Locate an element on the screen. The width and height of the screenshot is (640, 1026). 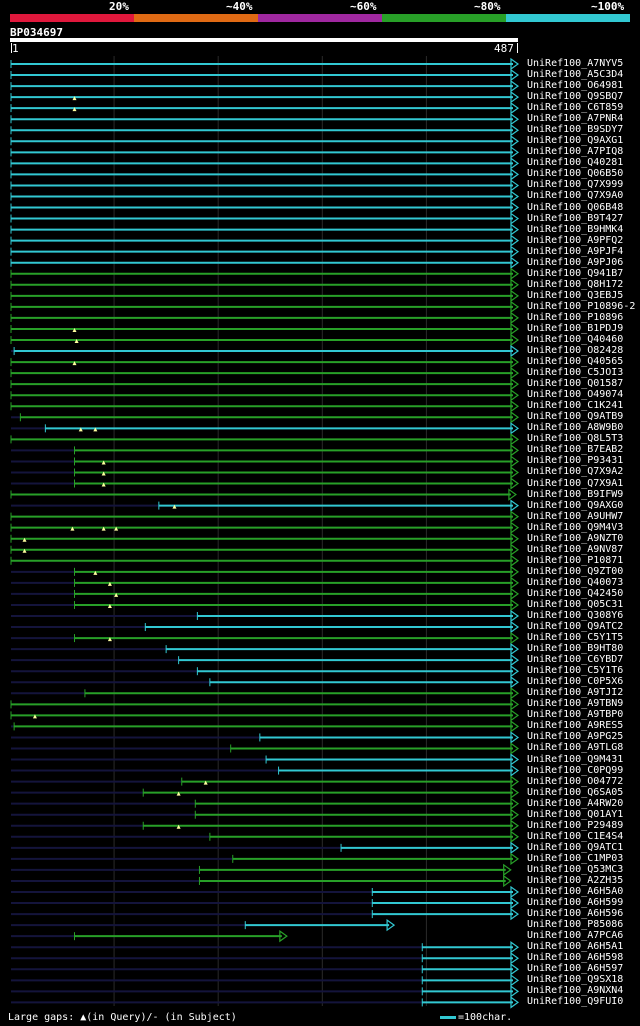
hit-label: UniRef100_Q40073 is located at coordinates (575, 582).